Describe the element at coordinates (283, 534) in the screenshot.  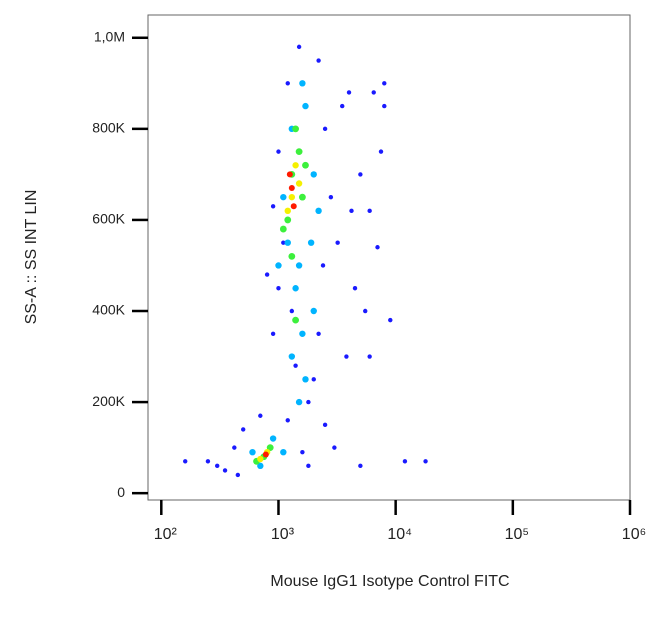
I see `x-tick-label: 10³` at that location.